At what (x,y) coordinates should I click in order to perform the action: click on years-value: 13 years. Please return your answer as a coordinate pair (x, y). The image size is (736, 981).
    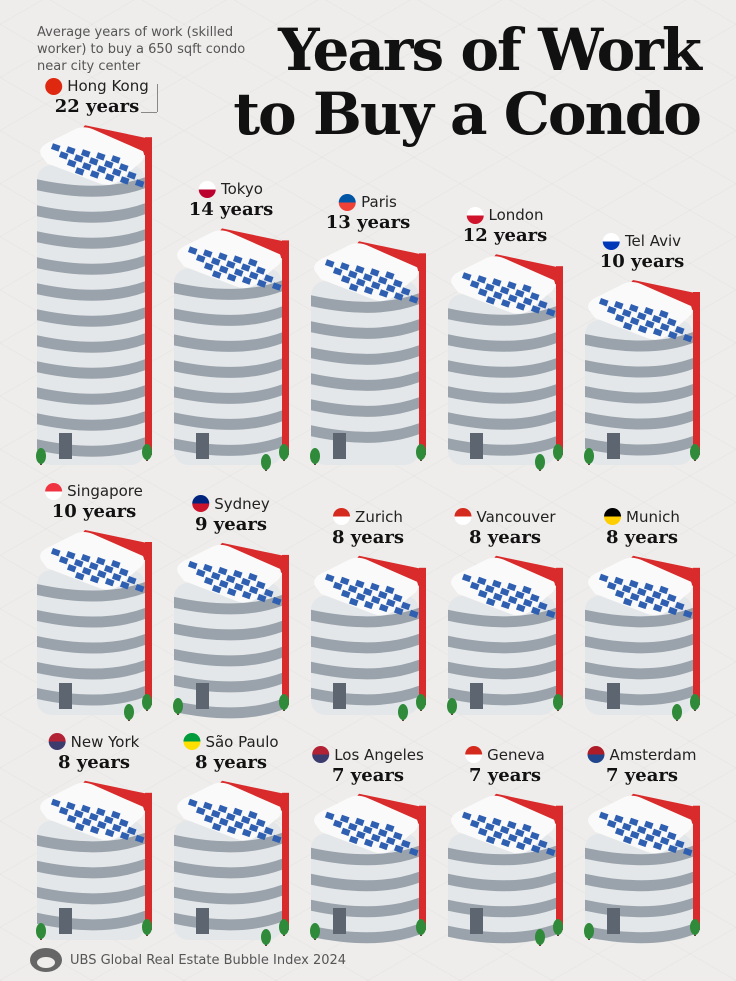
    Looking at the image, I should click on (368, 223).